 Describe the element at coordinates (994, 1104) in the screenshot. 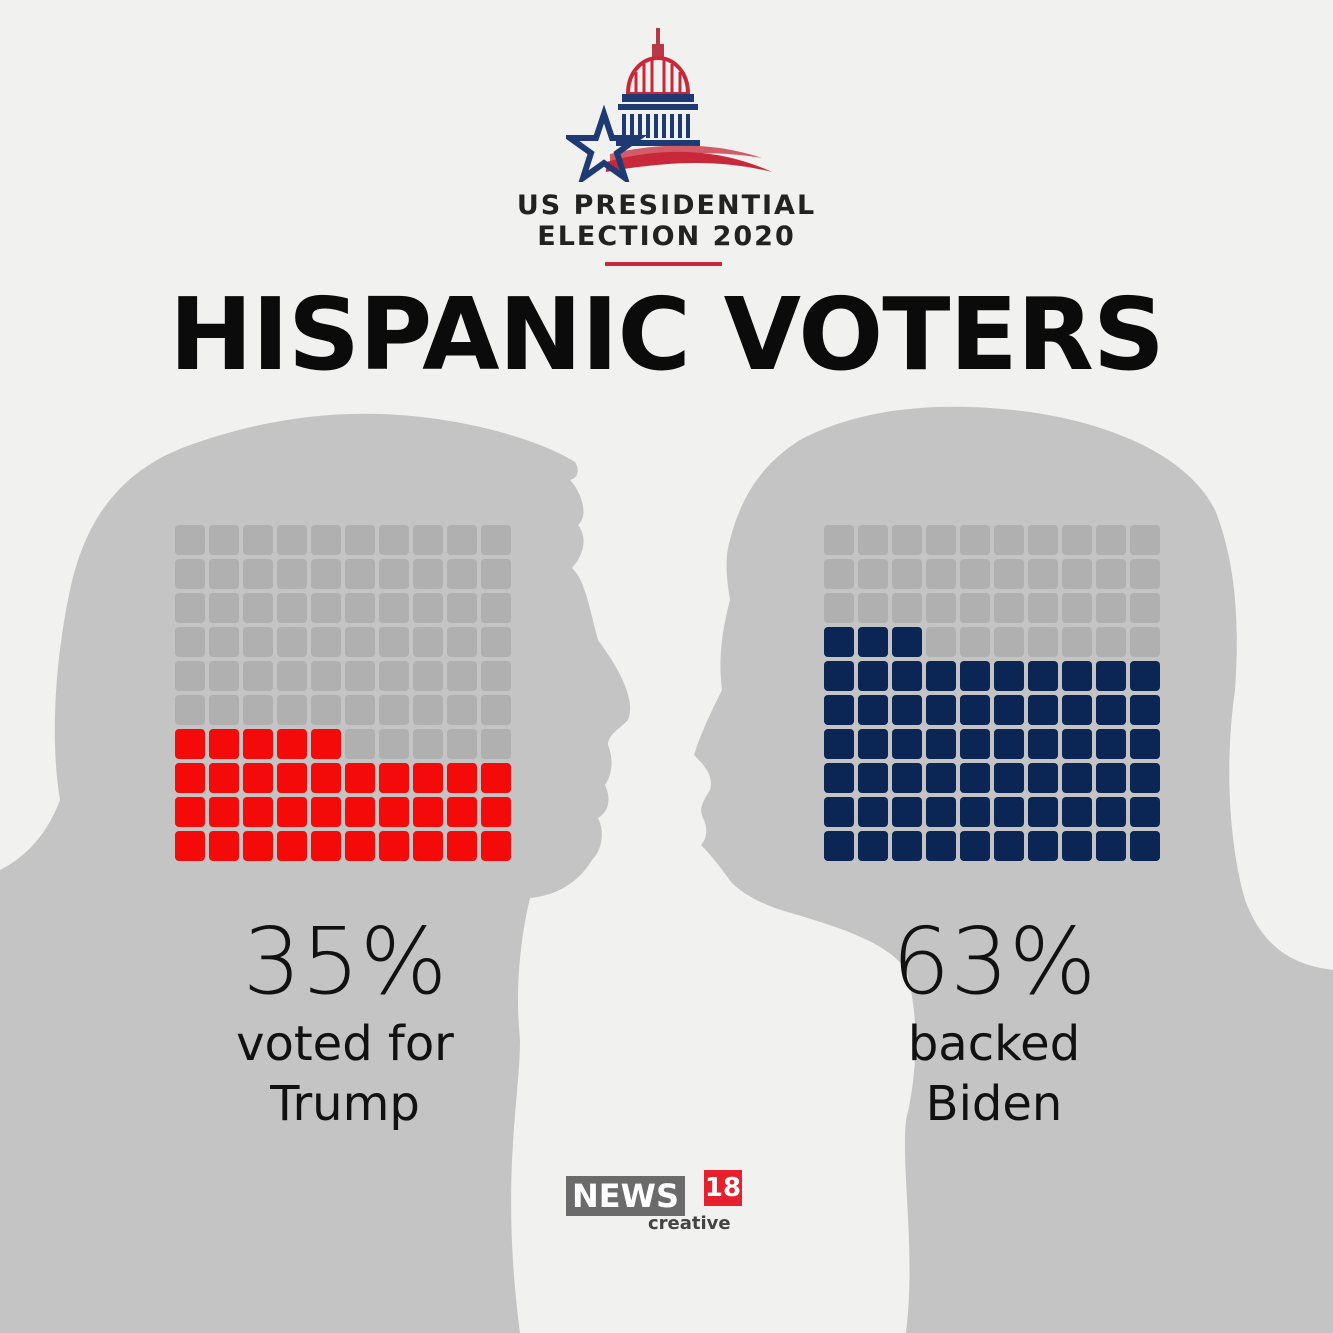

I see `biden-caption-line2: Biden` at that location.